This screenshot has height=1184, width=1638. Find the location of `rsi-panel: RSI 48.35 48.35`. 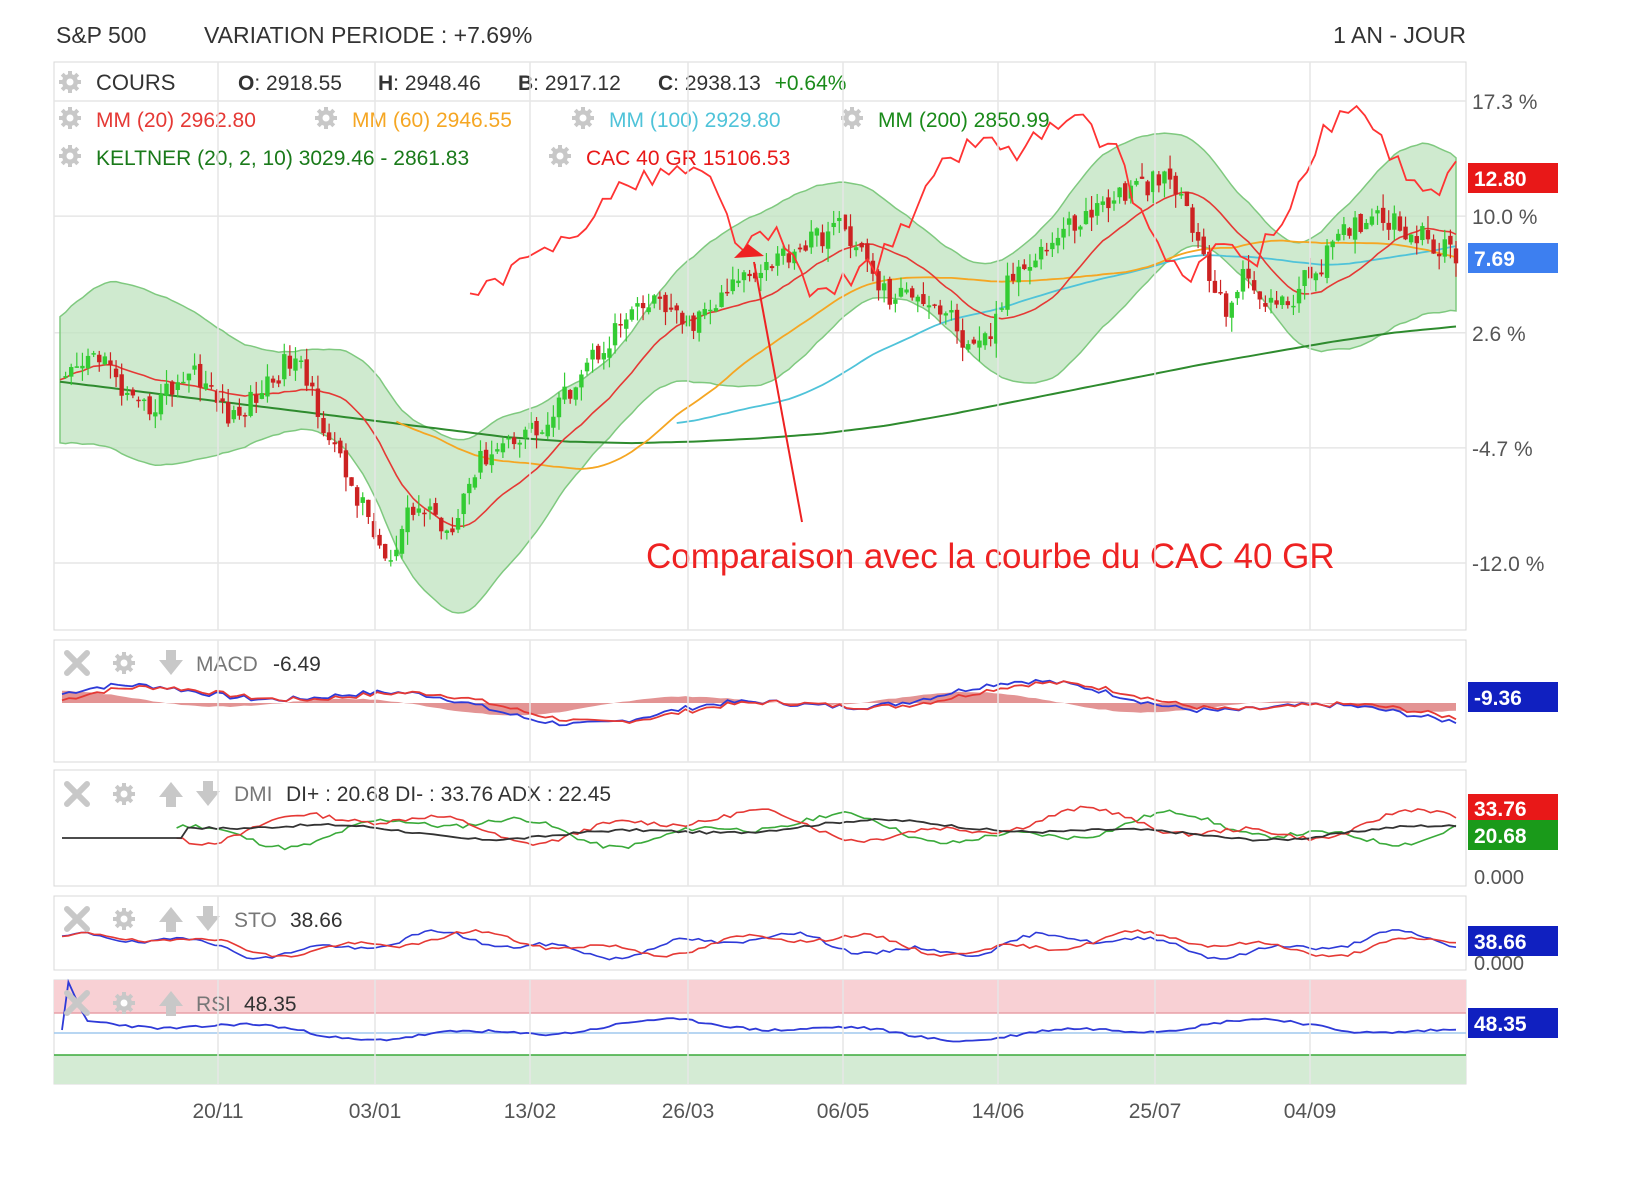

rsi-panel: RSI 48.35 48.35 is located at coordinates (805, 1031).